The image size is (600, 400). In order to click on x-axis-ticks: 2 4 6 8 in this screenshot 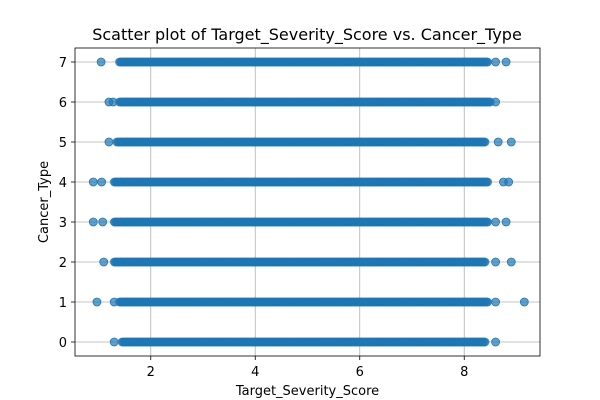, I will do `click(307, 368)`.